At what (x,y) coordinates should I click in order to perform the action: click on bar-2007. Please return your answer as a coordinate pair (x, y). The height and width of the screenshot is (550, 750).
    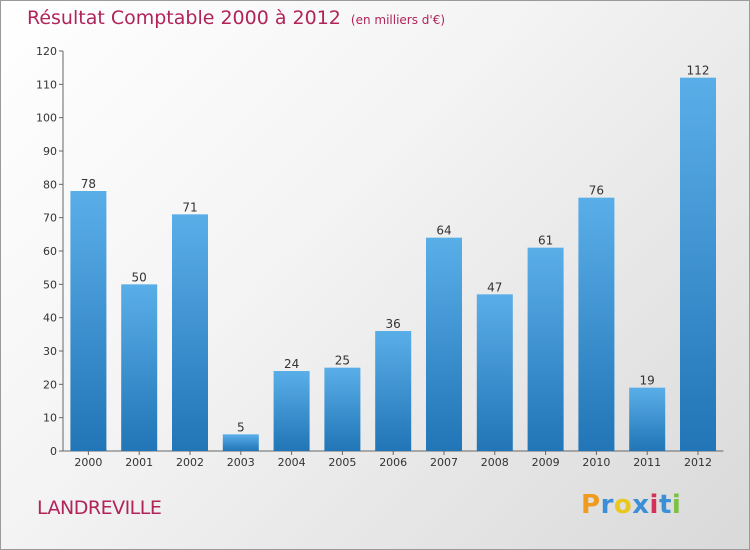
    Looking at the image, I should click on (444, 344).